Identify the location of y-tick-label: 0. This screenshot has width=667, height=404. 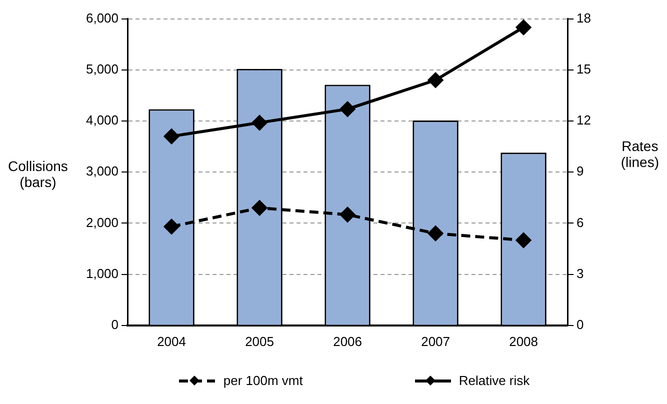
(115, 324).